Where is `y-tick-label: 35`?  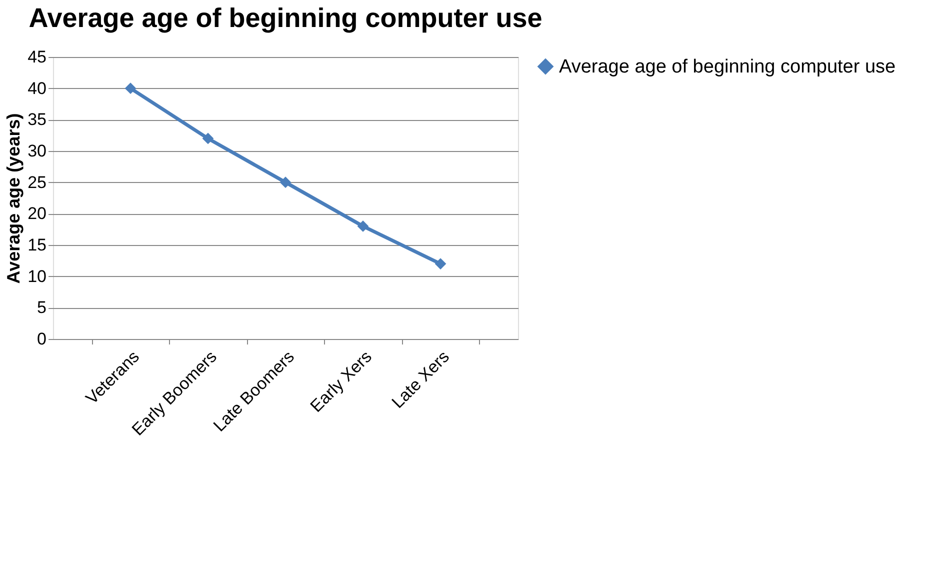 y-tick-label: 35 is located at coordinates (37, 120).